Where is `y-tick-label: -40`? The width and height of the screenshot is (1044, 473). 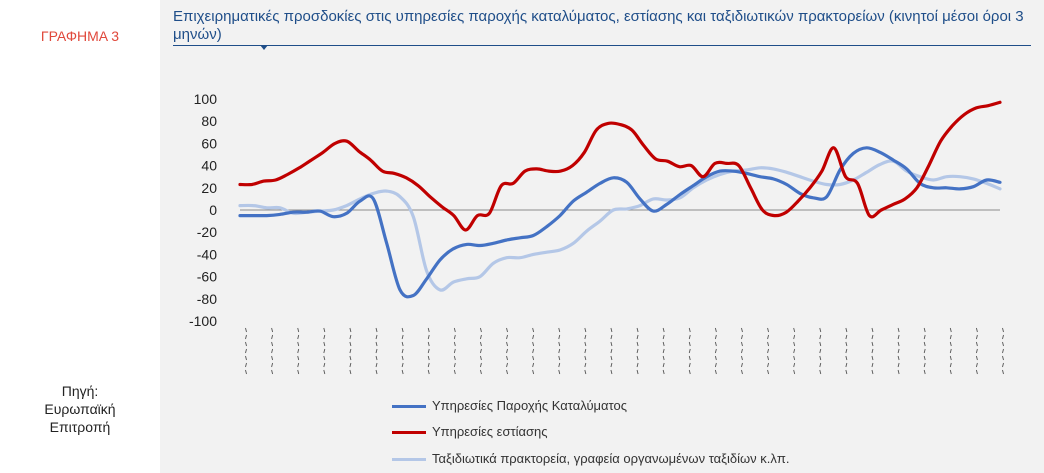 y-tick-label: -40 is located at coordinates (207, 254).